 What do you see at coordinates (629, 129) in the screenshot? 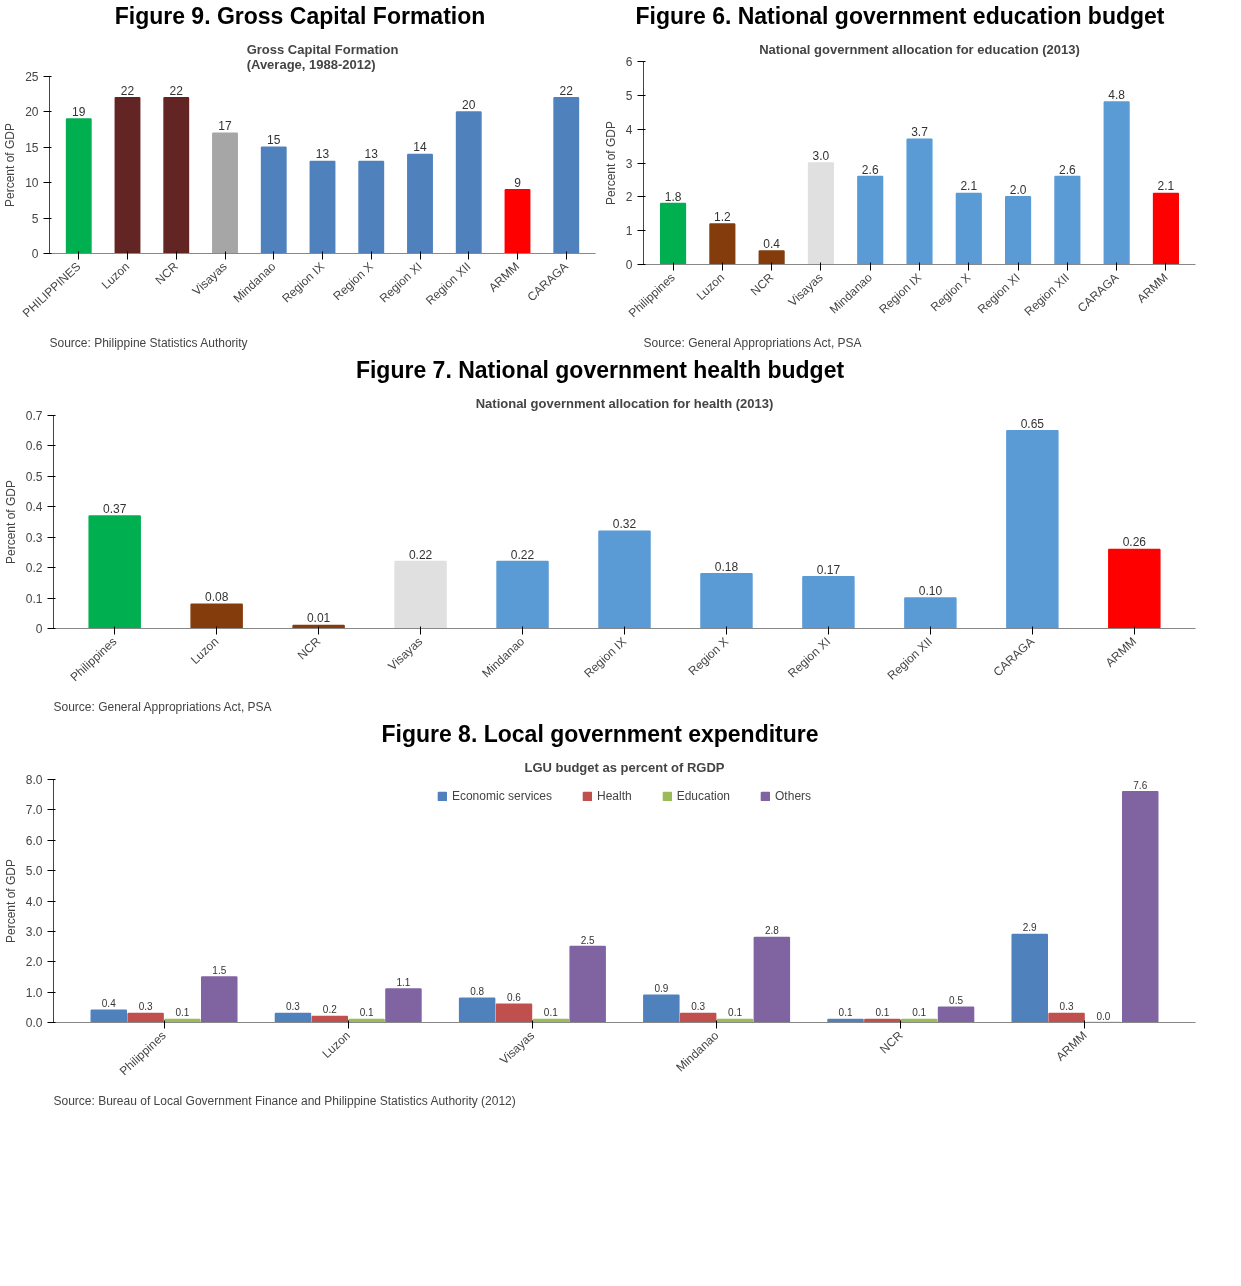
I see `y-tick-label: 4` at bounding box center [629, 129].